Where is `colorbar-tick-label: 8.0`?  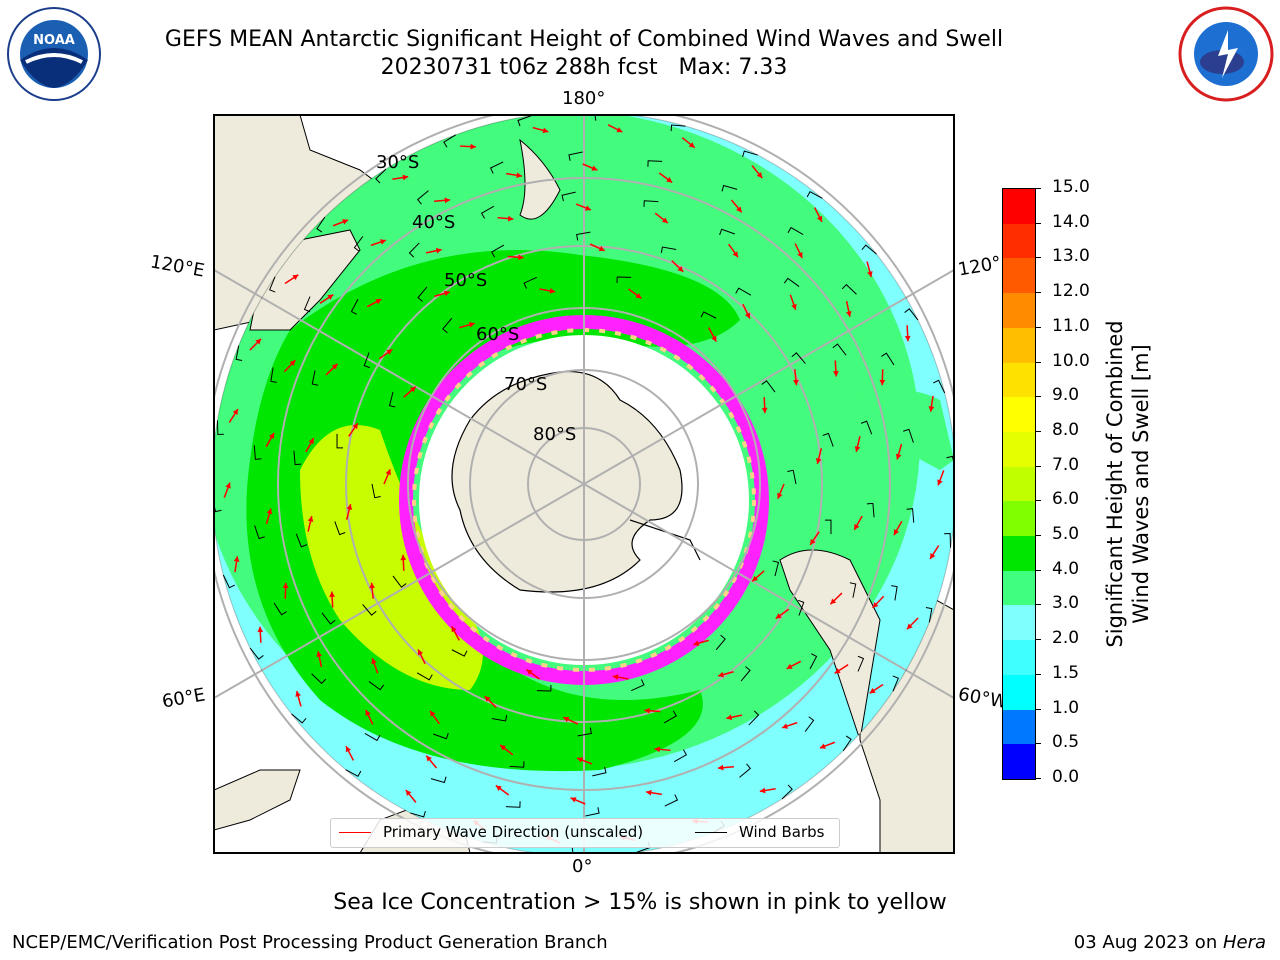
colorbar-tick-label: 8.0 is located at coordinates (1066, 429).